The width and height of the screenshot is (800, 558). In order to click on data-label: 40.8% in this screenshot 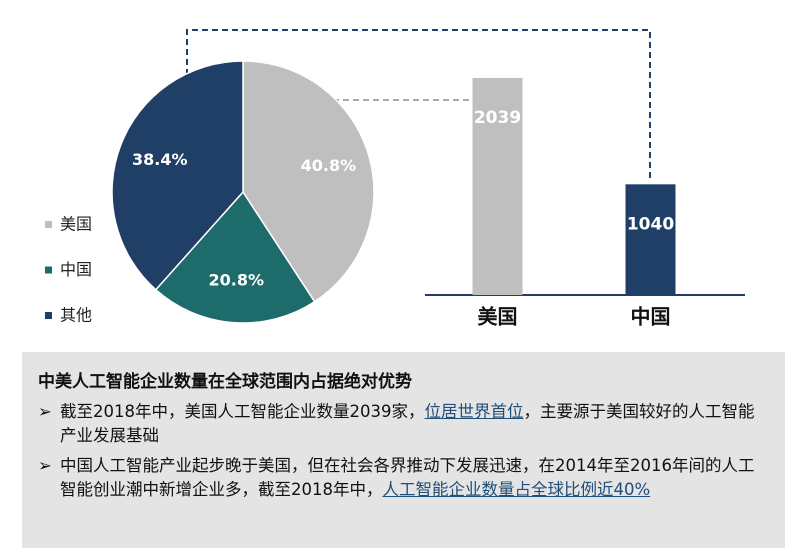, I will do `click(329, 165)`.